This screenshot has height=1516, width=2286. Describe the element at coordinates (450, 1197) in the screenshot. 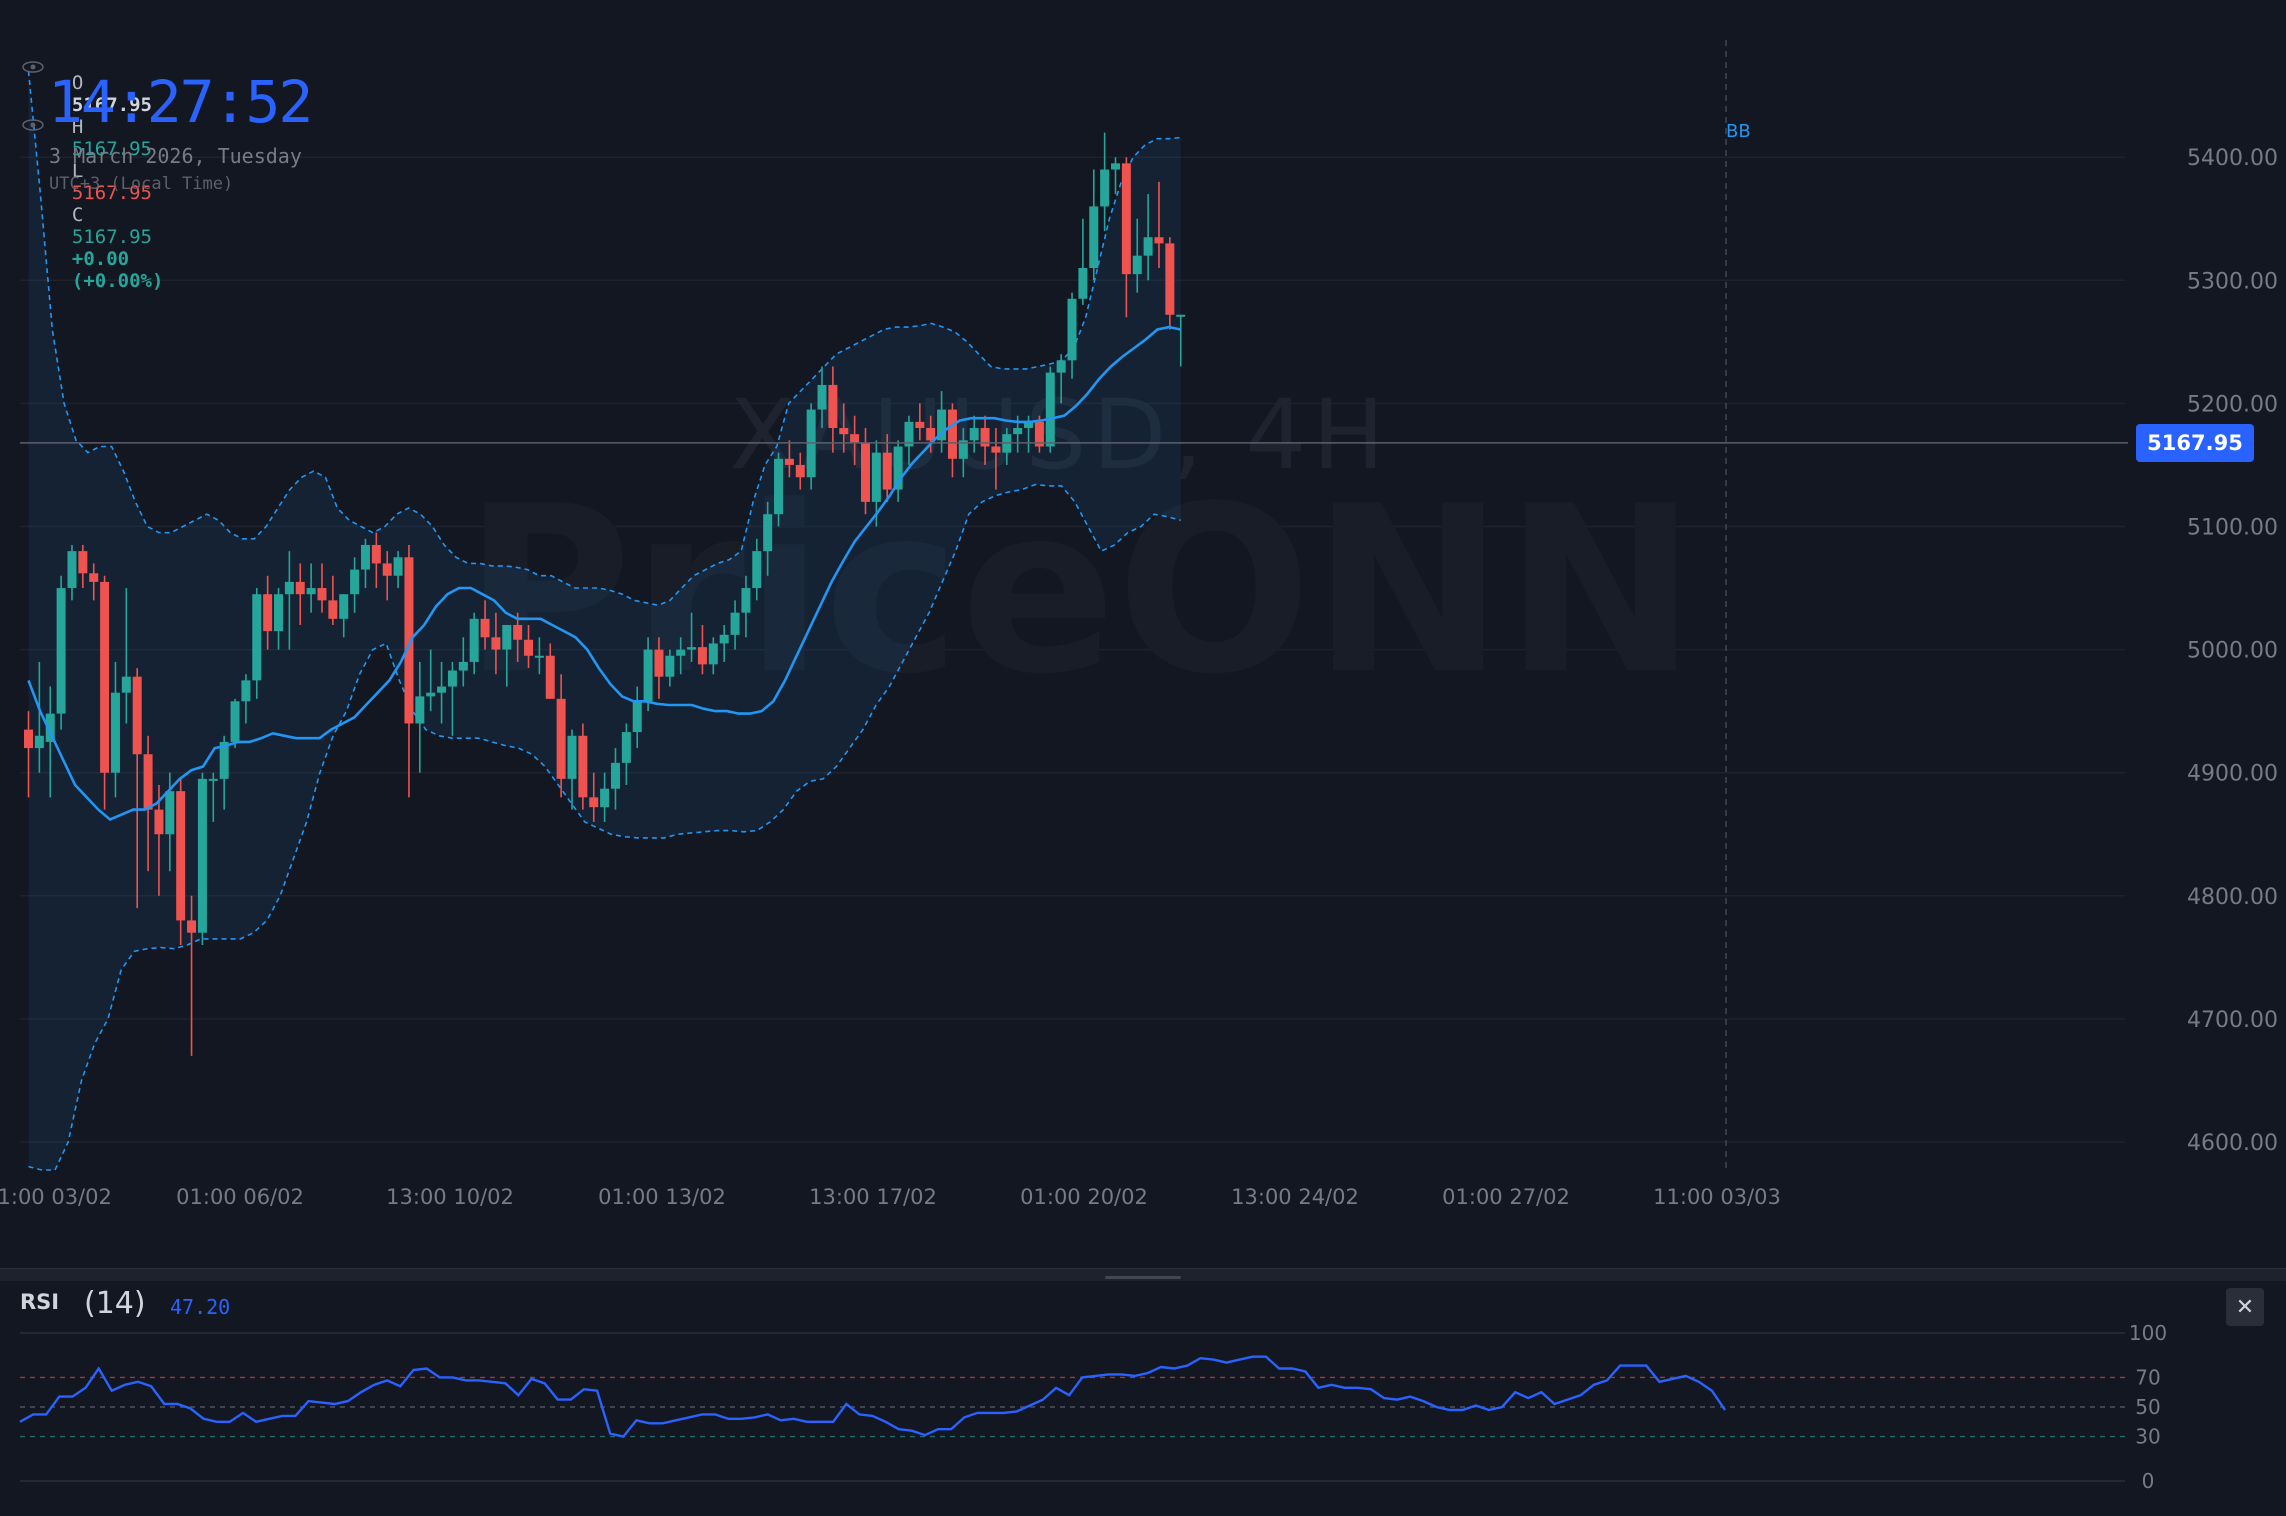

I see `x-tick-label: 13:00 10/02` at that location.